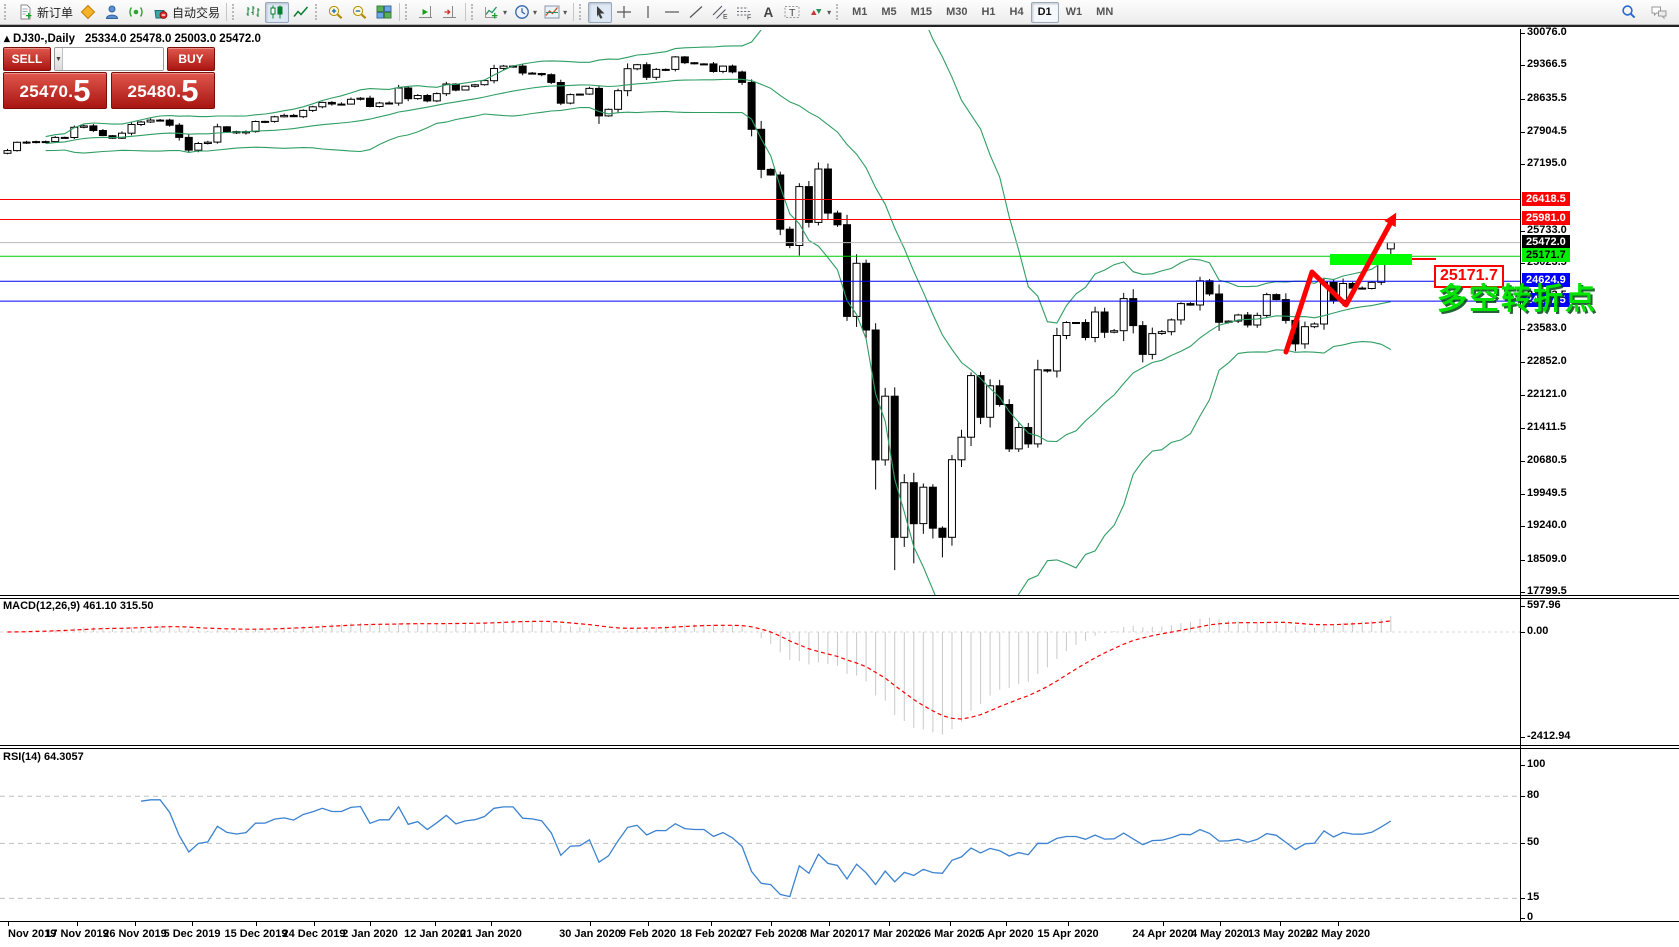  I want to click on timeframe-w1-button: W1, so click(1074, 12).